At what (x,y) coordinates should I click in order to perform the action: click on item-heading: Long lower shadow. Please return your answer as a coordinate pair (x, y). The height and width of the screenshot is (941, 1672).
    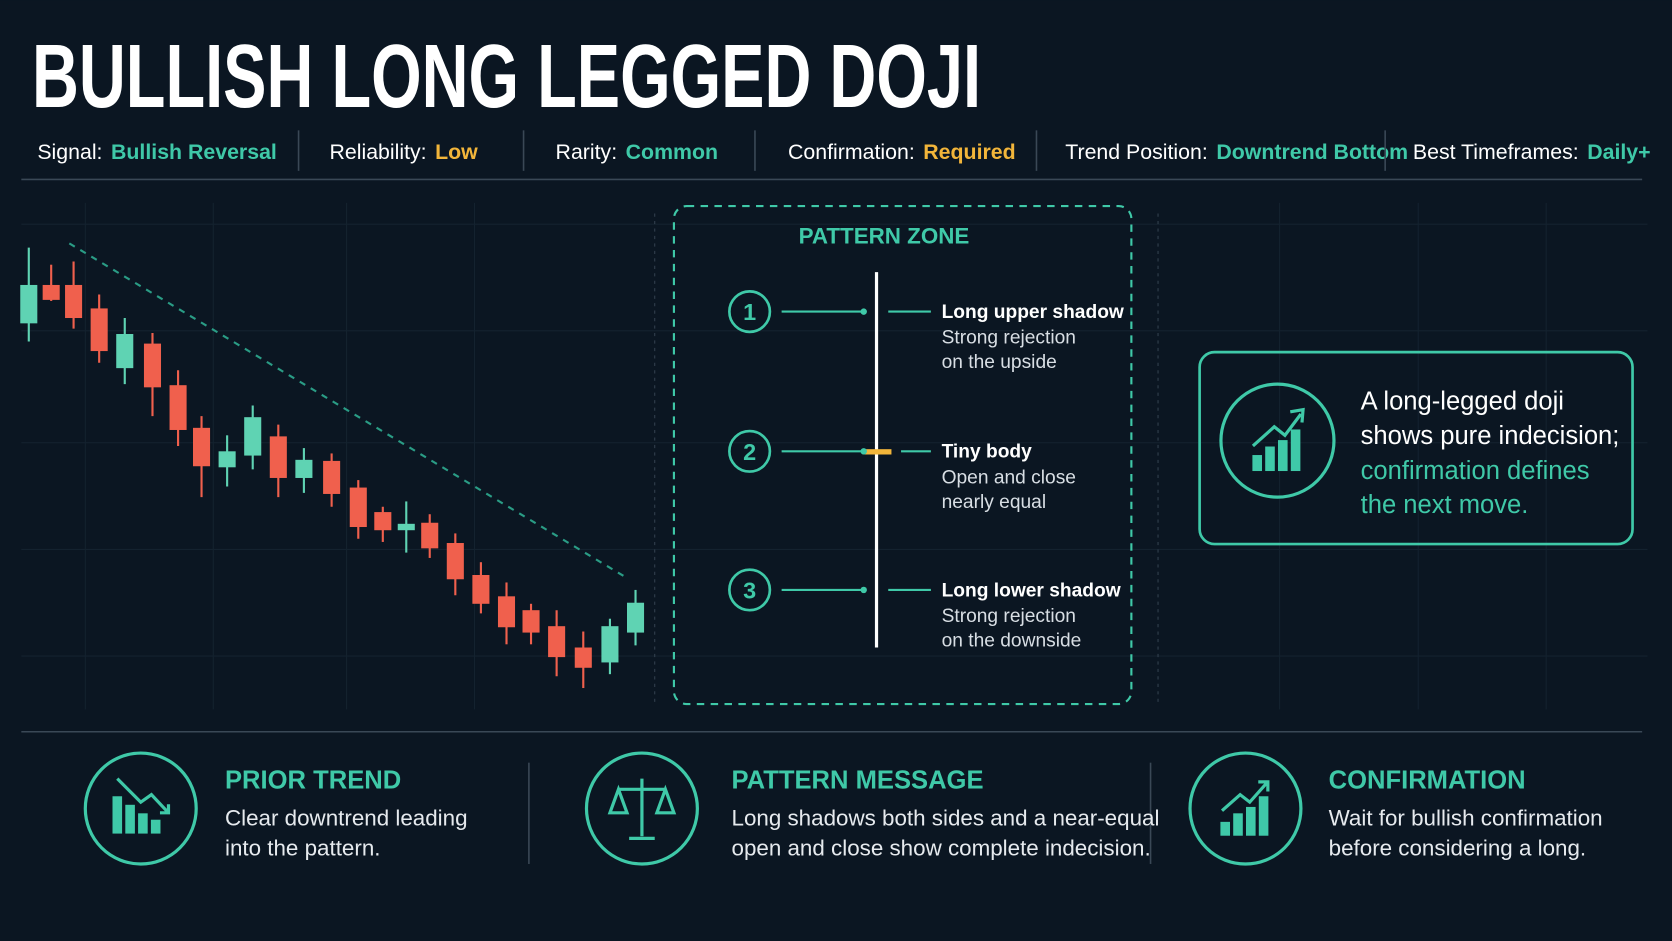
    Looking at the image, I should click on (1031, 590).